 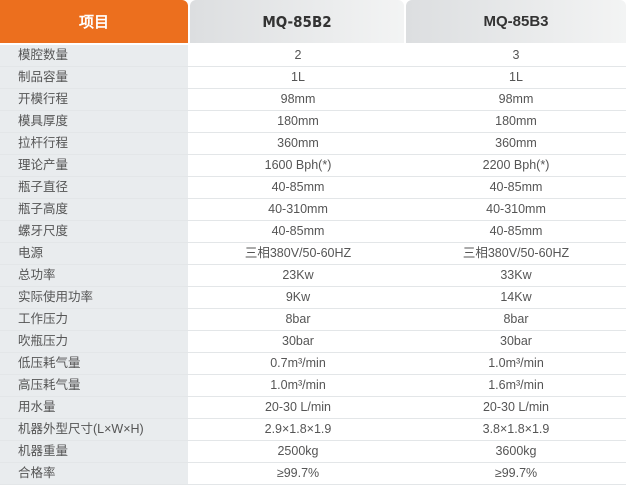 I want to click on row-label: 开模行程, so click(x=94, y=99).